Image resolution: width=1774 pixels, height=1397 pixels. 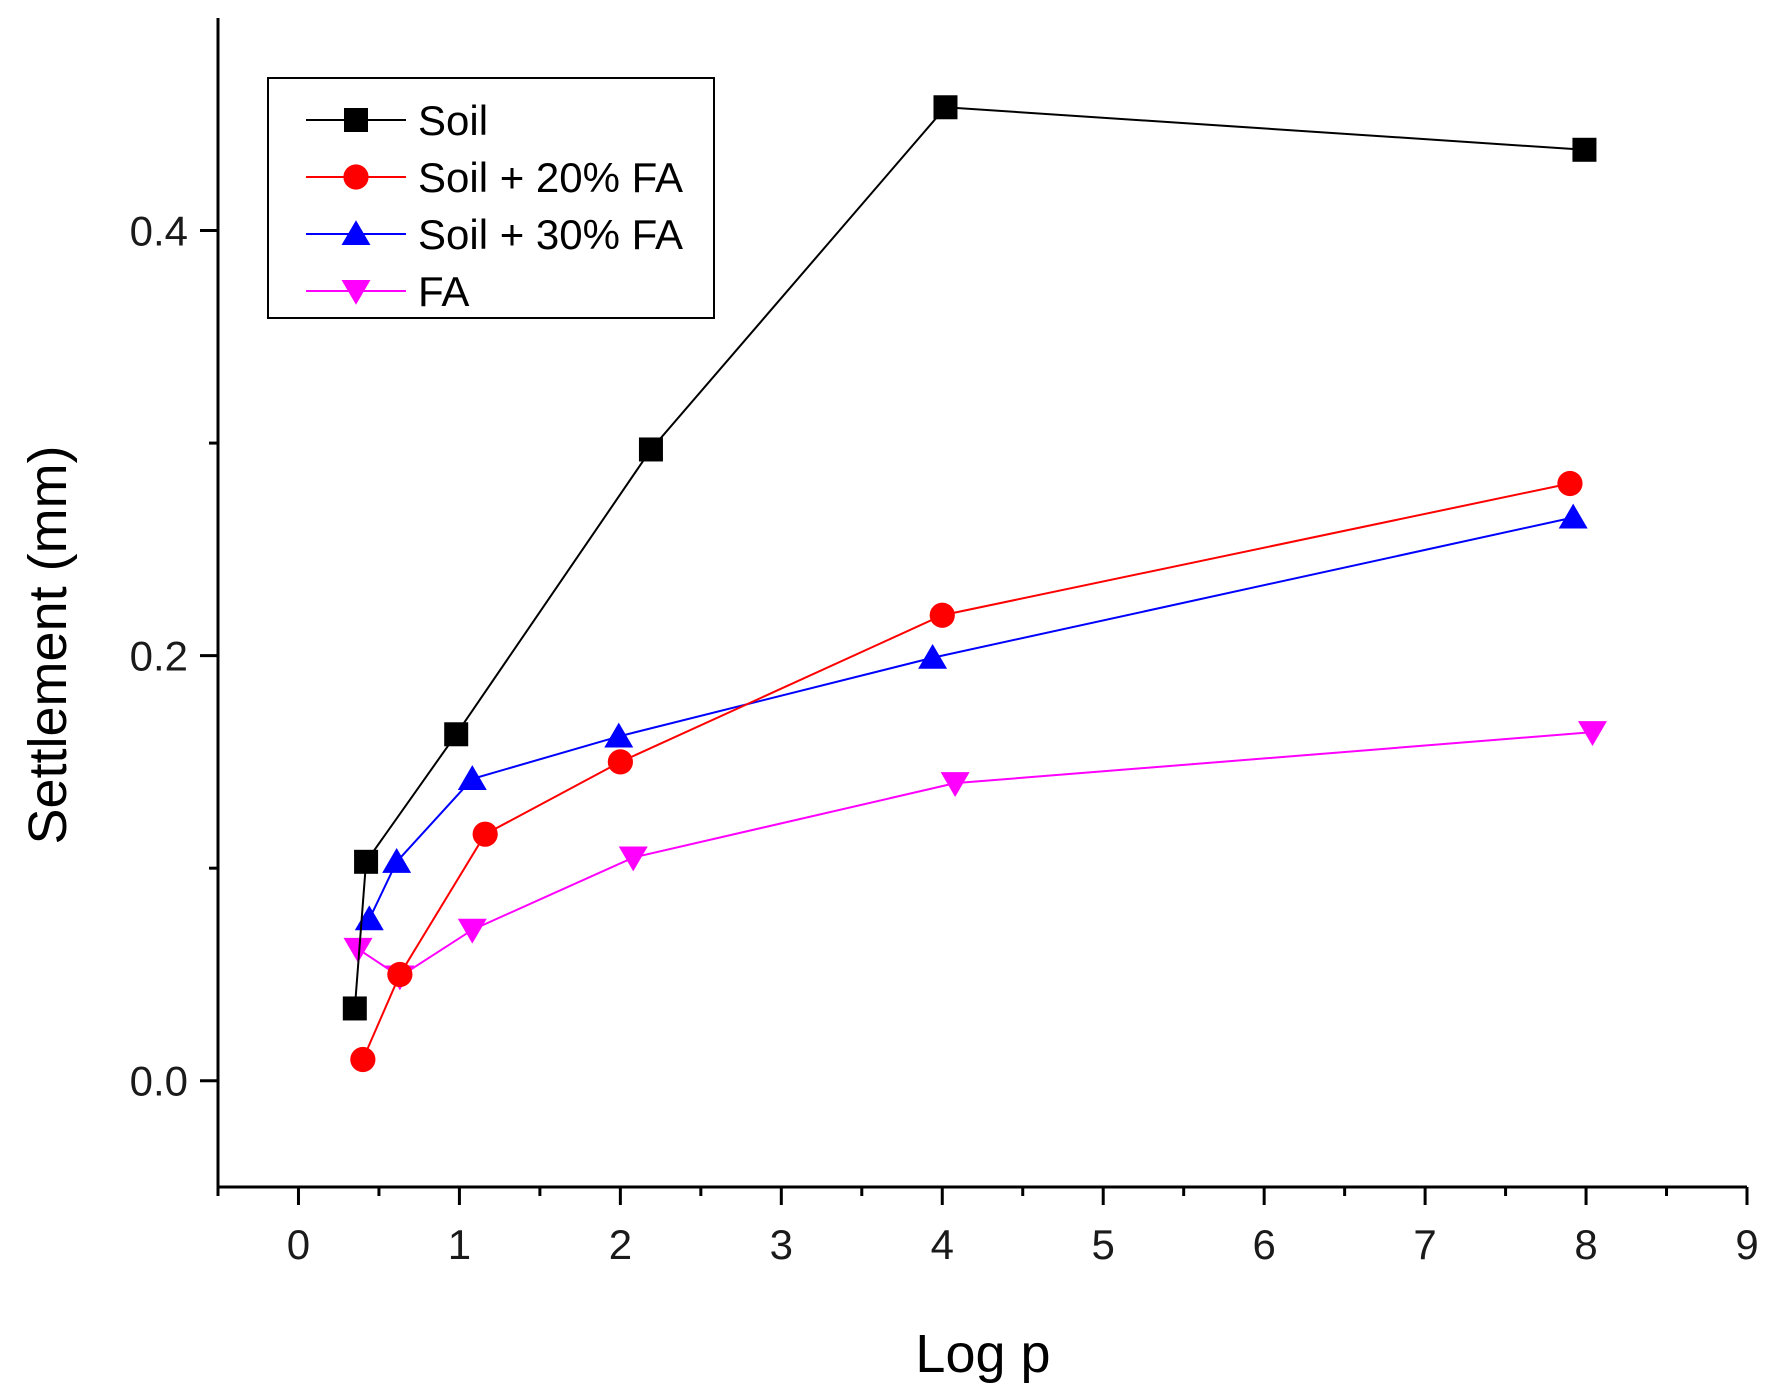 What do you see at coordinates (453, 120) in the screenshot?
I see `legend-label: Soil` at bounding box center [453, 120].